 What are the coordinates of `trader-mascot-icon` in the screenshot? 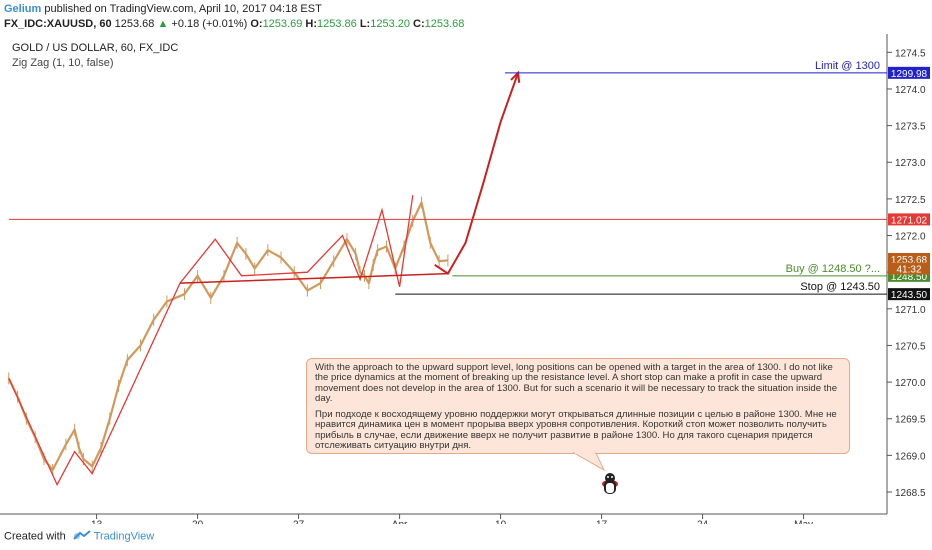 It's located at (610, 483).